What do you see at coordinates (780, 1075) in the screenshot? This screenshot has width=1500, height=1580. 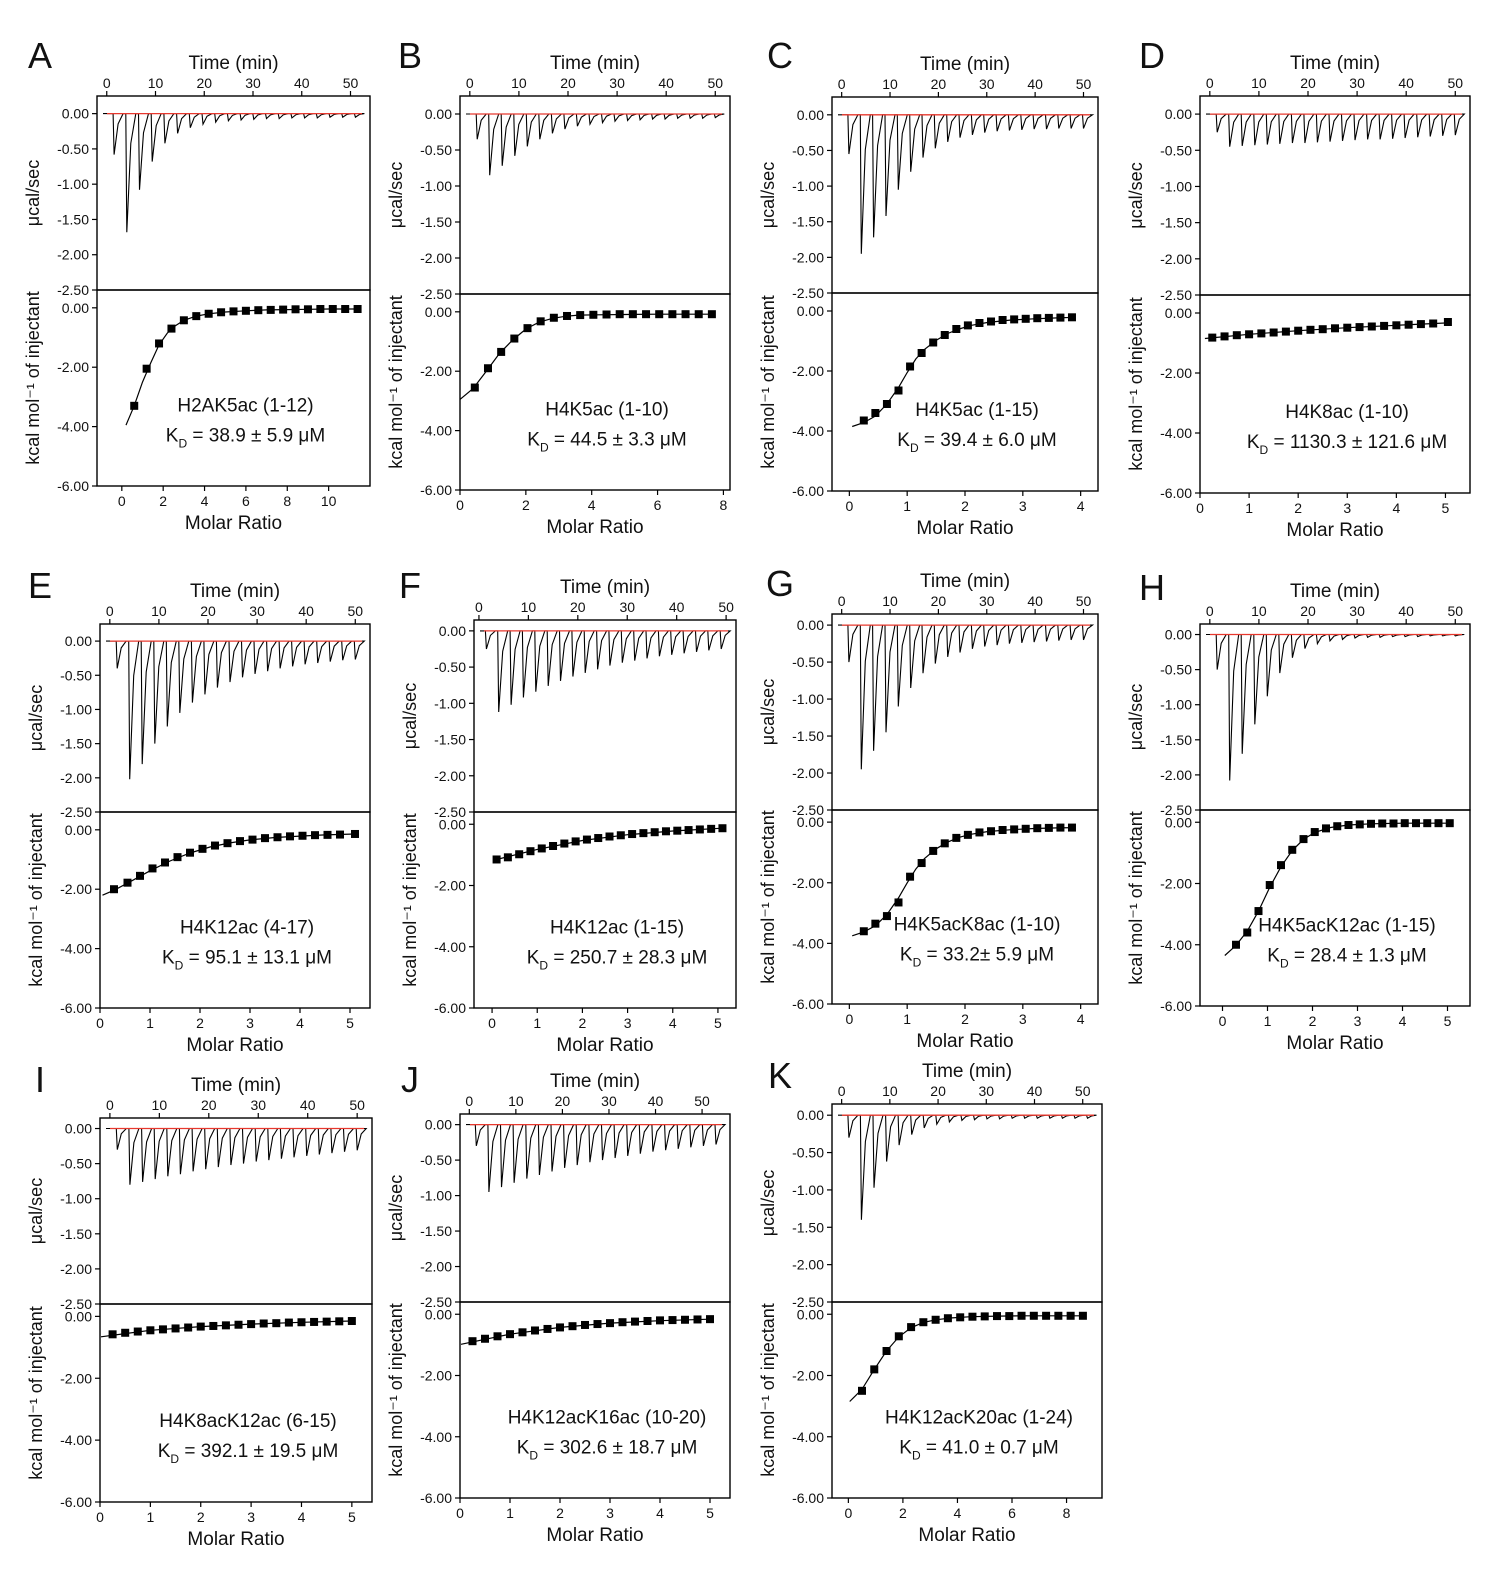 I see `panel-label: K` at bounding box center [780, 1075].